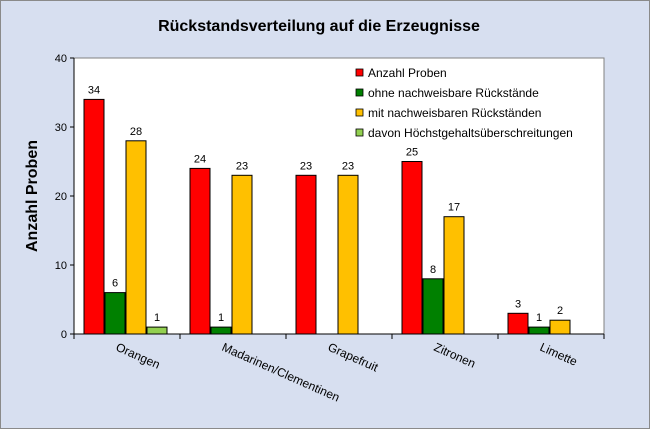 The height and width of the screenshot is (429, 650). Describe the element at coordinates (353, 357) in the screenshot. I see `category-label: Grapefruit` at that location.